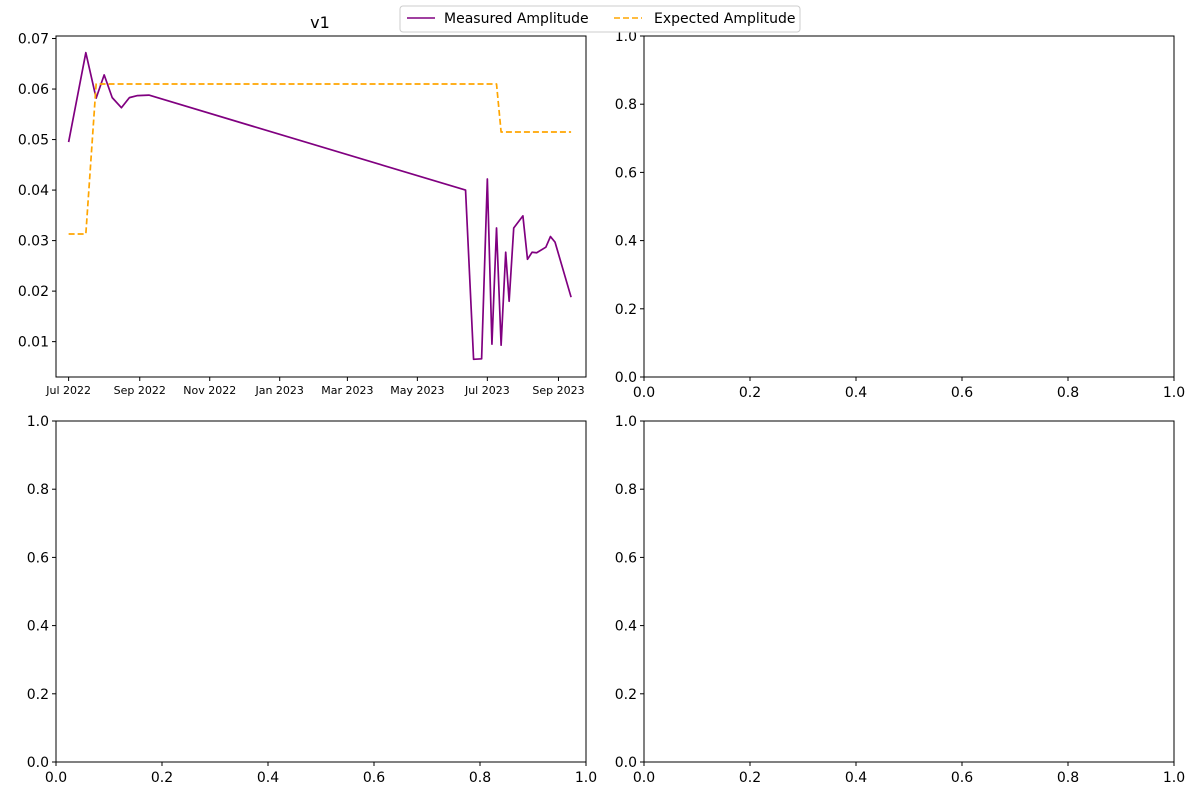 This screenshot has height=804, width=1200. I want to click on y-tick-label: 0.02, so click(33, 292).